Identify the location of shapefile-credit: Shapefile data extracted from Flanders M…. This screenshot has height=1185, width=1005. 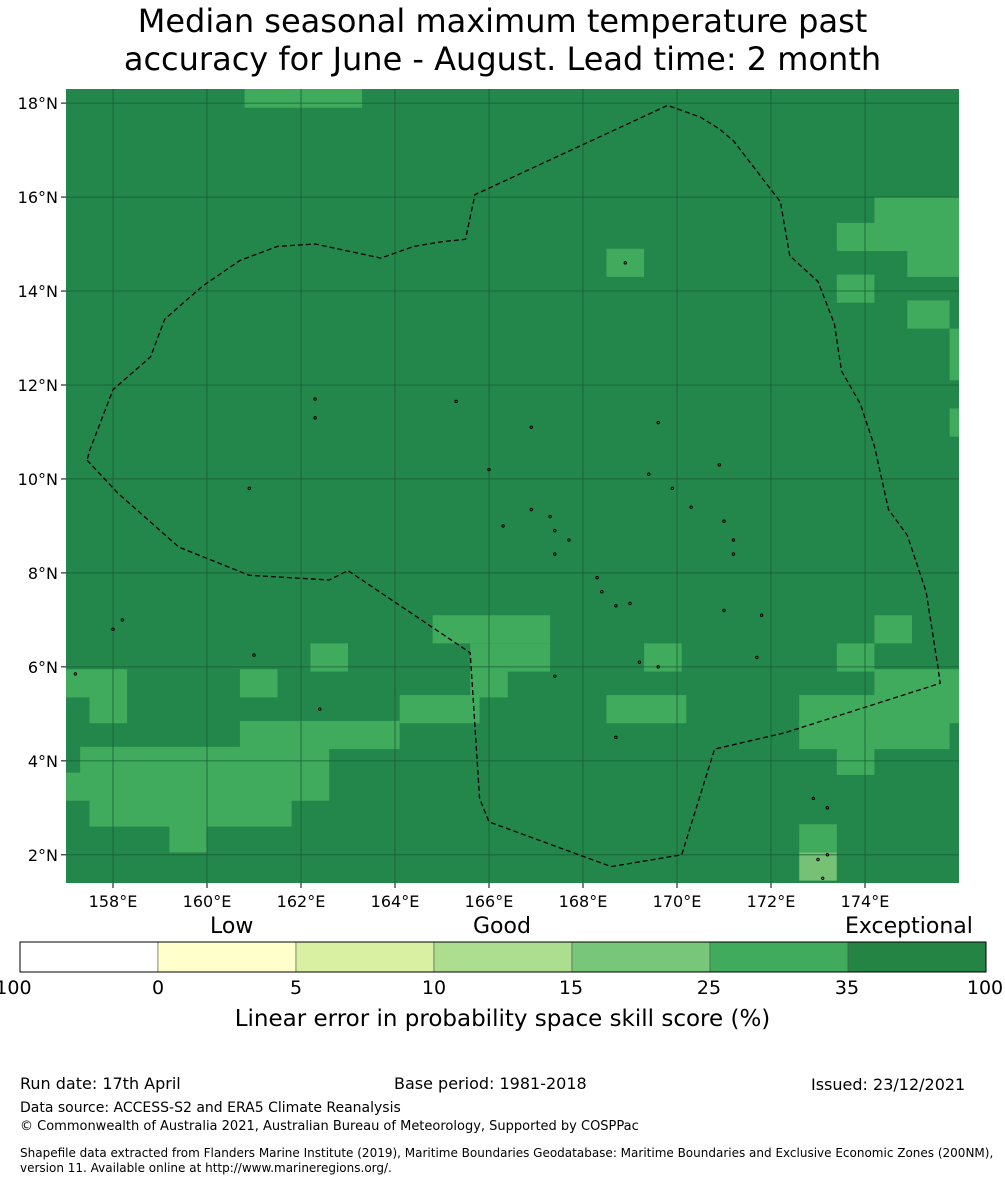
(507, 1160).